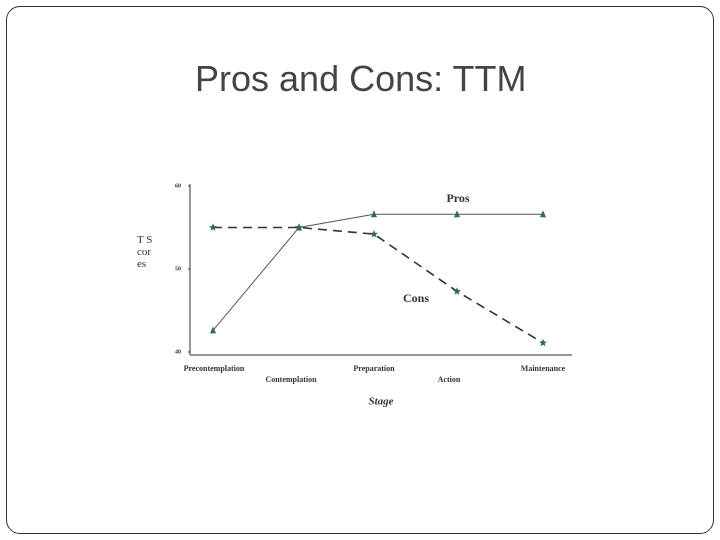 The width and height of the screenshot is (720, 540). I want to click on y-tick-label: 50, so click(178, 269).